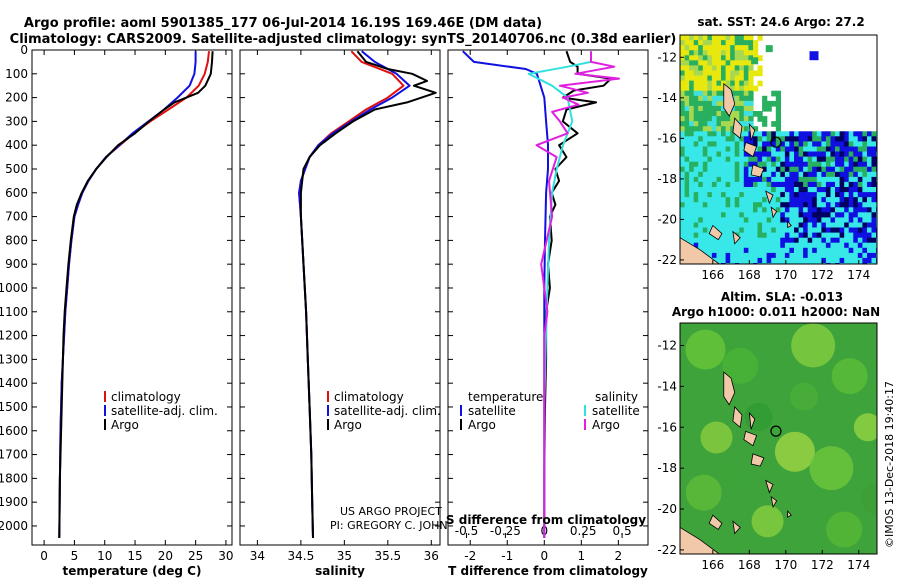  Describe the element at coordinates (24, 50) in the screenshot. I see `depth-tick-label: 0` at that location.